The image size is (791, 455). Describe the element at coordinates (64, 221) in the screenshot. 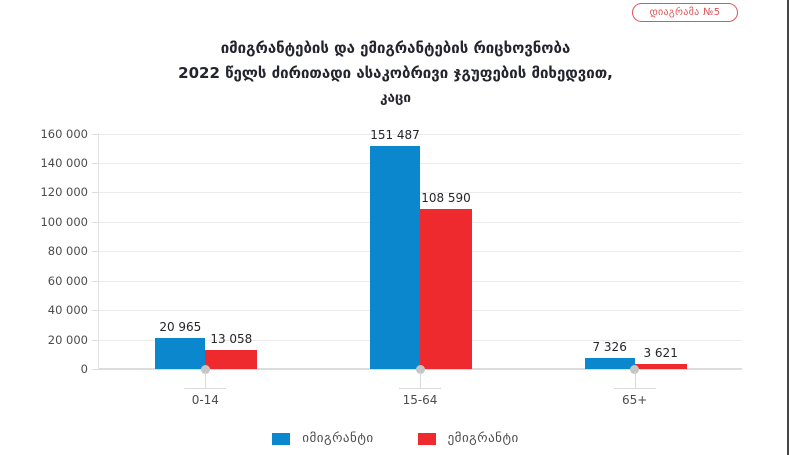

I see `y-axis-tick-label: 100 000` at that location.